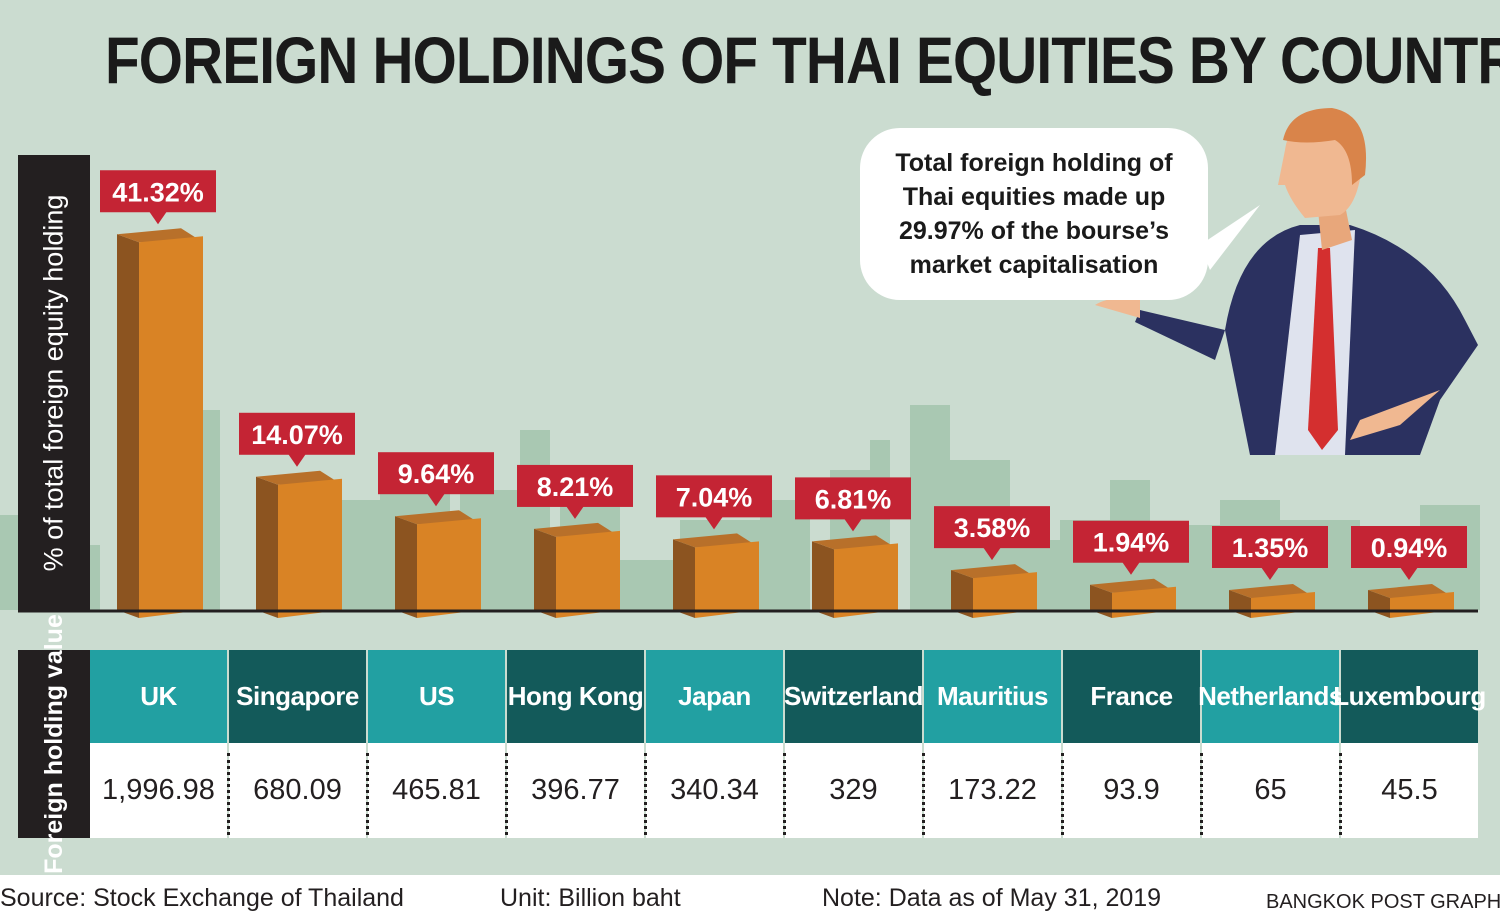 Image resolution: width=1500 pixels, height=916 pixels. Describe the element at coordinates (714, 696) in the screenshot. I see `country-header: Japan` at that location.